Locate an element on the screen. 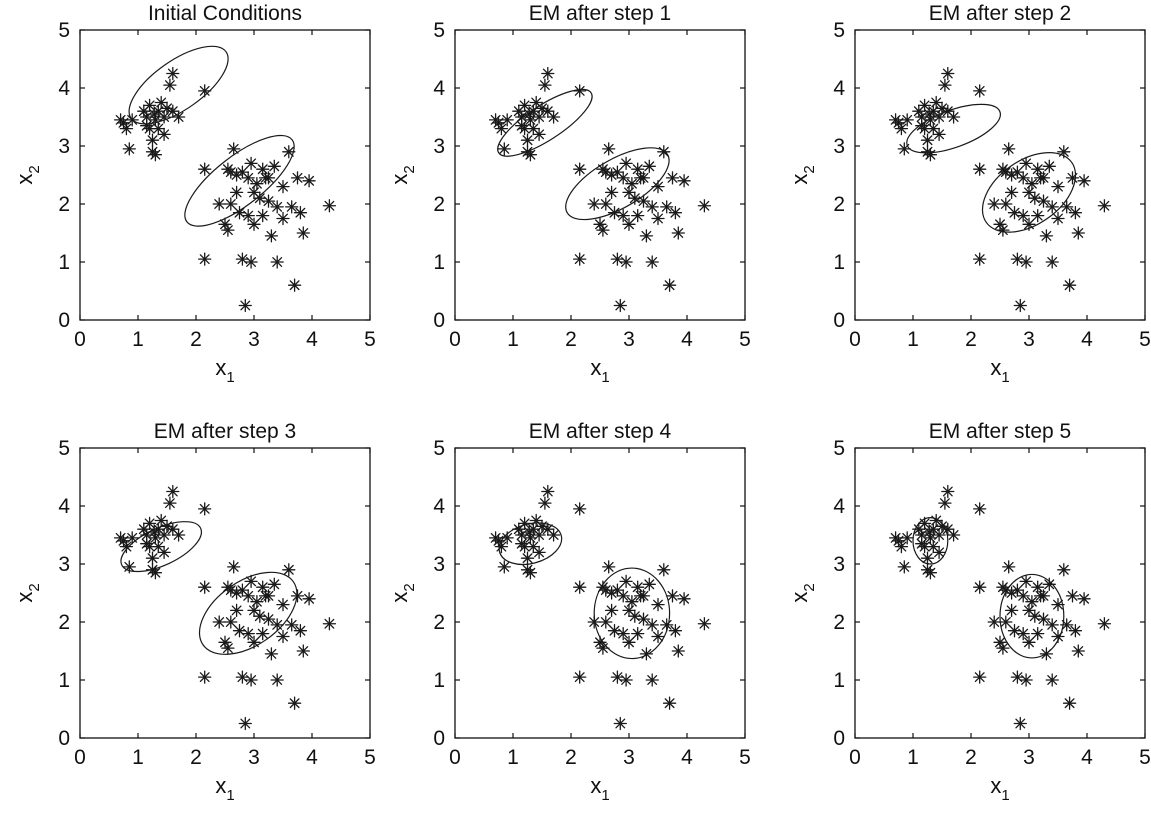 This screenshot has height=813, width=1151. x-tick-label: 4 is located at coordinates (312, 339).